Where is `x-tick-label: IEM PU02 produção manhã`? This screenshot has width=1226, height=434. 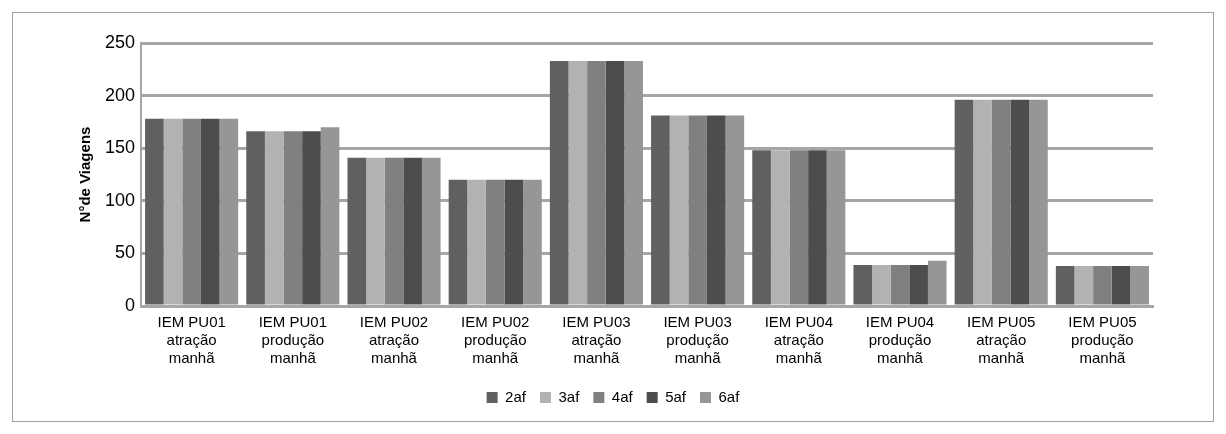
x-tick-label: IEM PU02 produção manhã is located at coordinates (495, 340).